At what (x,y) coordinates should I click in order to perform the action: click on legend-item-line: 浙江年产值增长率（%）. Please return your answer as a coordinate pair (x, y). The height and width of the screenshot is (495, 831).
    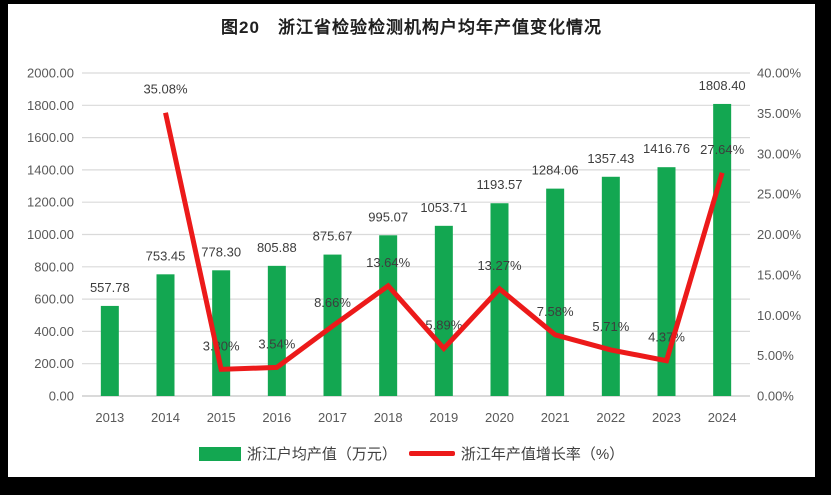
    Looking at the image, I should click on (516, 453).